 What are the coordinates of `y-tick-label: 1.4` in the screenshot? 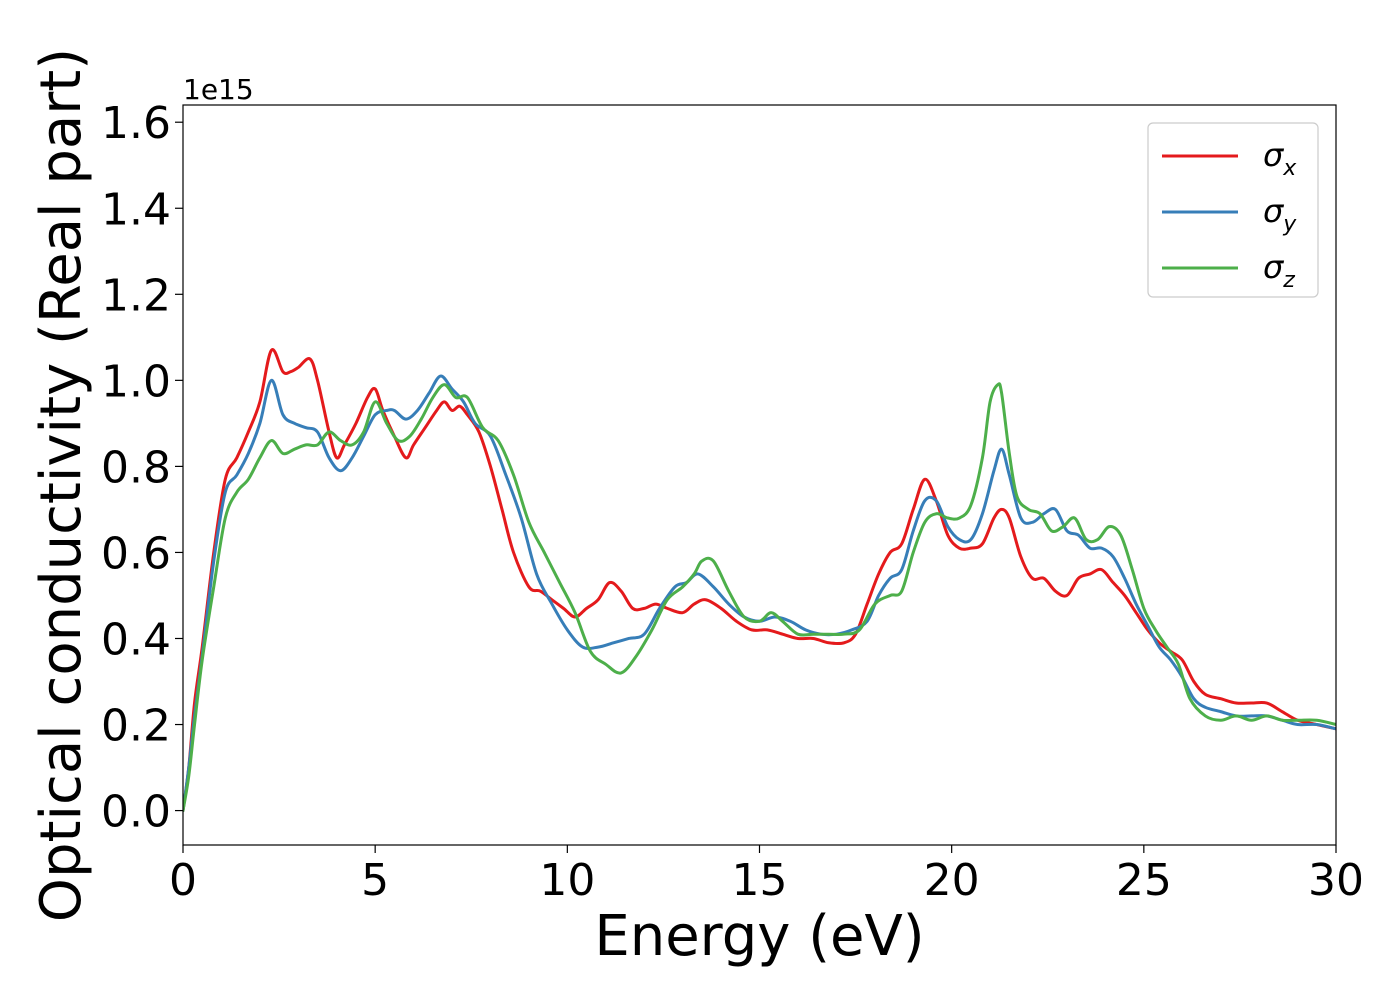 It's located at (136, 209).